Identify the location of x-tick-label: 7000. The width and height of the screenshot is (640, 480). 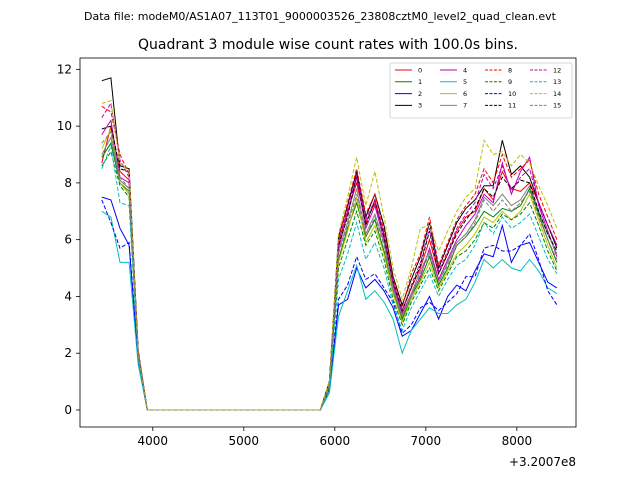
(426, 441).